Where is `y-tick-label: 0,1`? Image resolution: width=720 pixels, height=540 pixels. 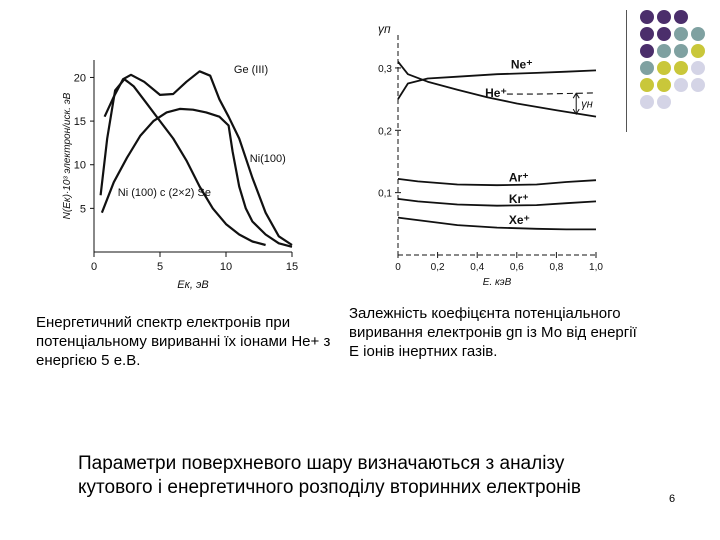 y-tick-label: 0,1 is located at coordinates (385, 194).